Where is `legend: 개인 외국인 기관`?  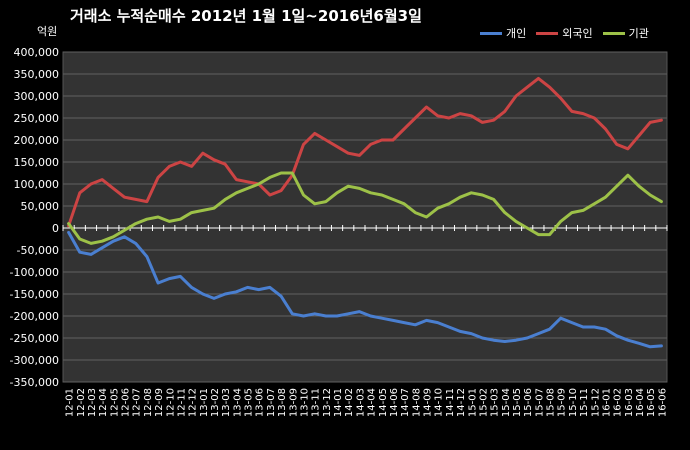 legend: 개인 외국인 기관 is located at coordinates (564, 33).